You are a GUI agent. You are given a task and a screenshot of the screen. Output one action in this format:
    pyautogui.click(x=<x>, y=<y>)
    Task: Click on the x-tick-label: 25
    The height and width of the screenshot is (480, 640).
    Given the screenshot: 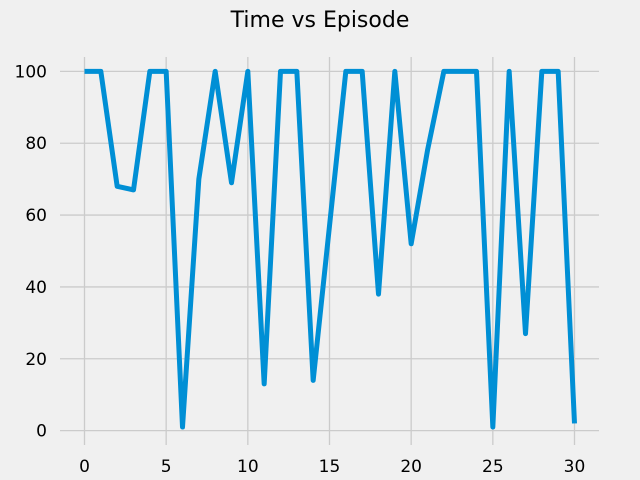 What is the action you would take?
    pyautogui.click(x=493, y=467)
    